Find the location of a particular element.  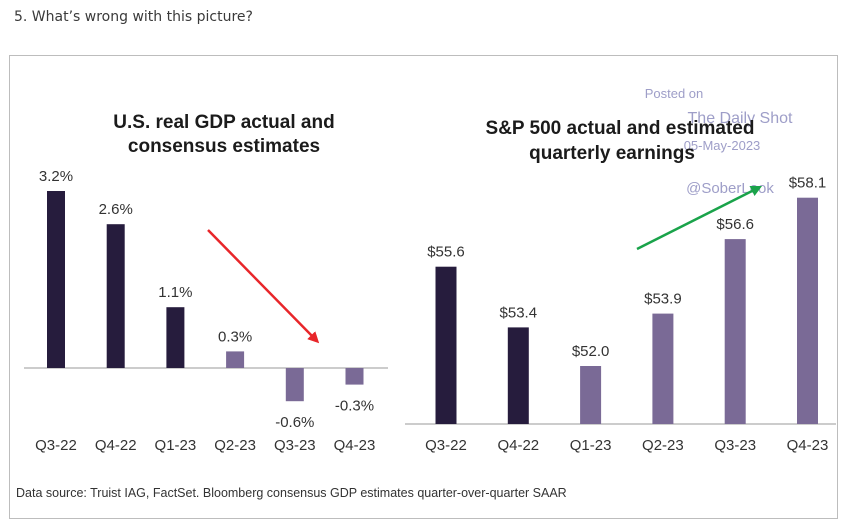

gdp-value-label-q1-23: 1.1% is located at coordinates (175, 292).